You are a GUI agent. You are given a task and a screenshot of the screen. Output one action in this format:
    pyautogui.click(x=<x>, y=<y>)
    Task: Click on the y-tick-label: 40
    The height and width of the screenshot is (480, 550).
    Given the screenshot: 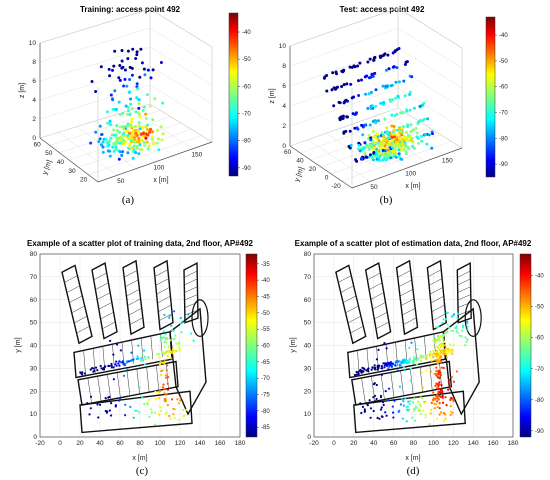 What is the action you would take?
    pyautogui.click(x=34, y=346)
    